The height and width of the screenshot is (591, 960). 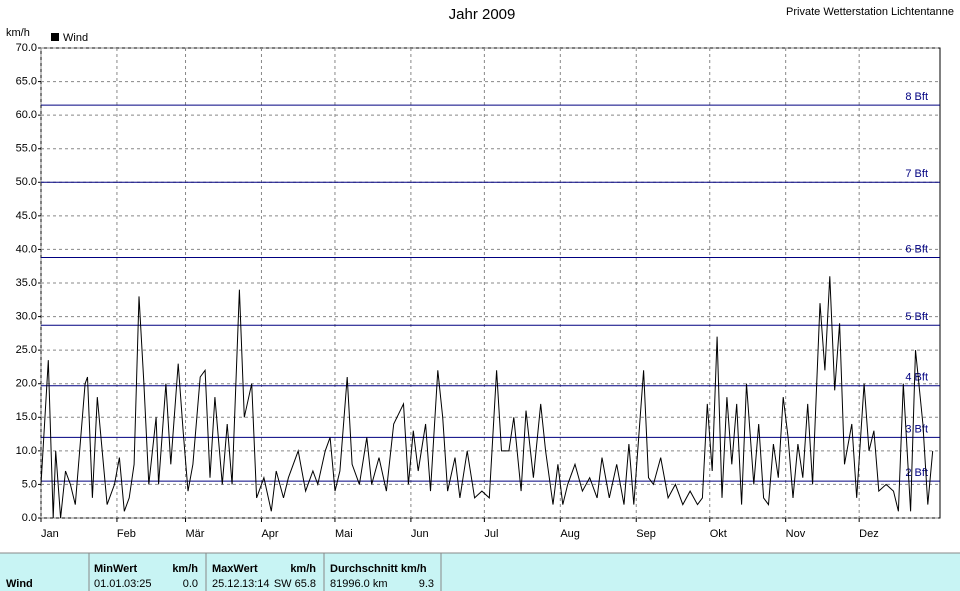 What do you see at coordinates (195, 534) in the screenshot?
I see `x-tick-label: Mär` at bounding box center [195, 534].